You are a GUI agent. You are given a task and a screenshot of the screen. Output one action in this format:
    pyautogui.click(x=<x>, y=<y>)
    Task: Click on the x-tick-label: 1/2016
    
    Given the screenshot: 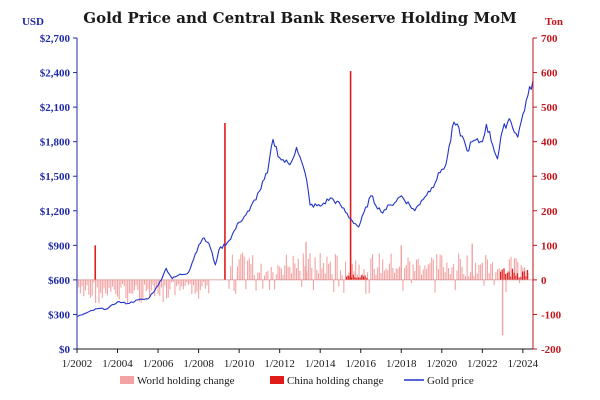 What is the action you would take?
    pyautogui.click(x=360, y=364)
    